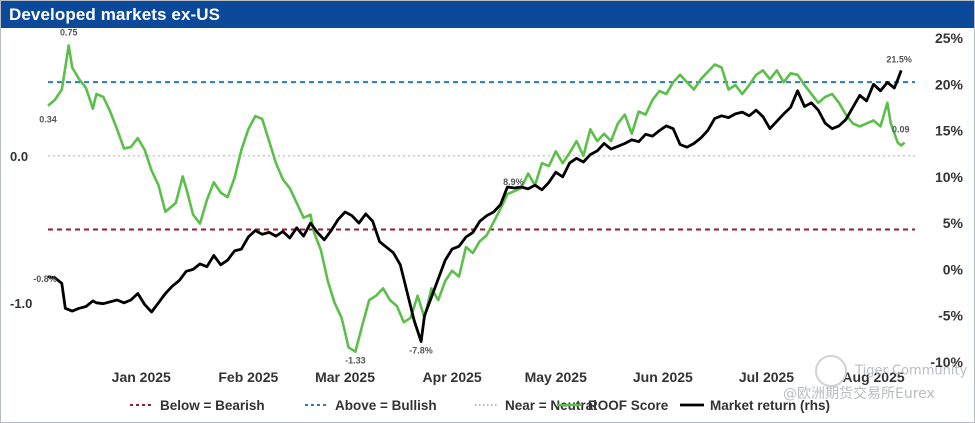 The width and height of the screenshot is (975, 423). I want to click on left-axis-tick-label: 0.0, so click(19, 156).